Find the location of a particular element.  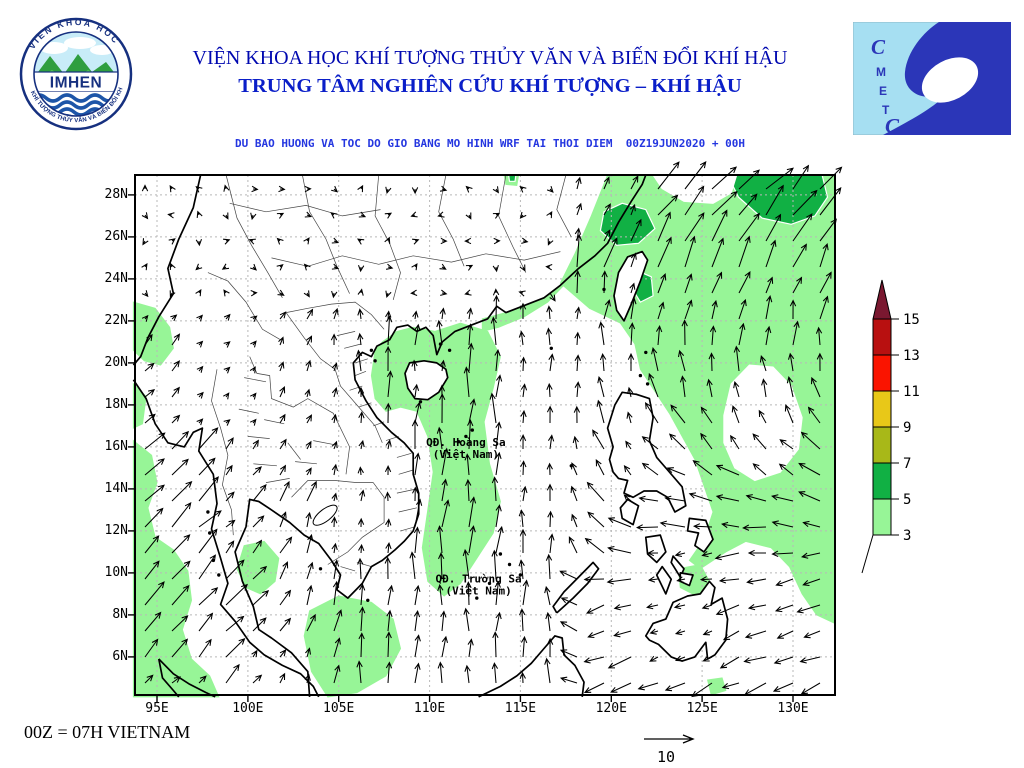

lat-tick-label: 26N is located at coordinates (116, 236).